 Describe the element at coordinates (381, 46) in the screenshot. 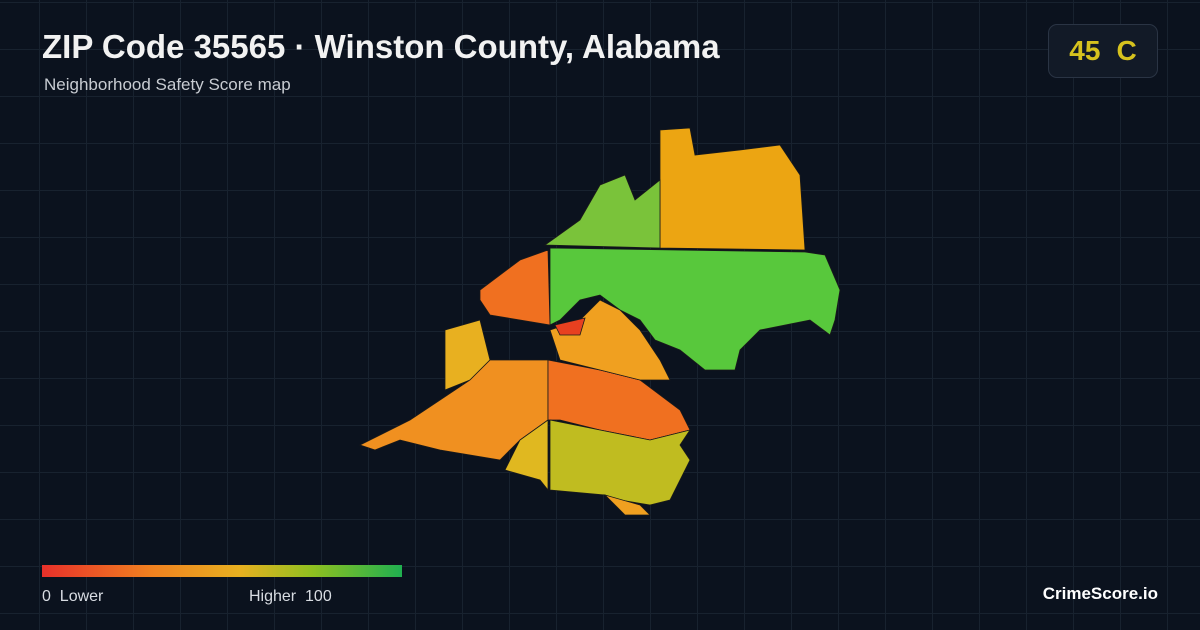

I see `title: ZIP Code 35565 · Winston County, Alabama` at that location.